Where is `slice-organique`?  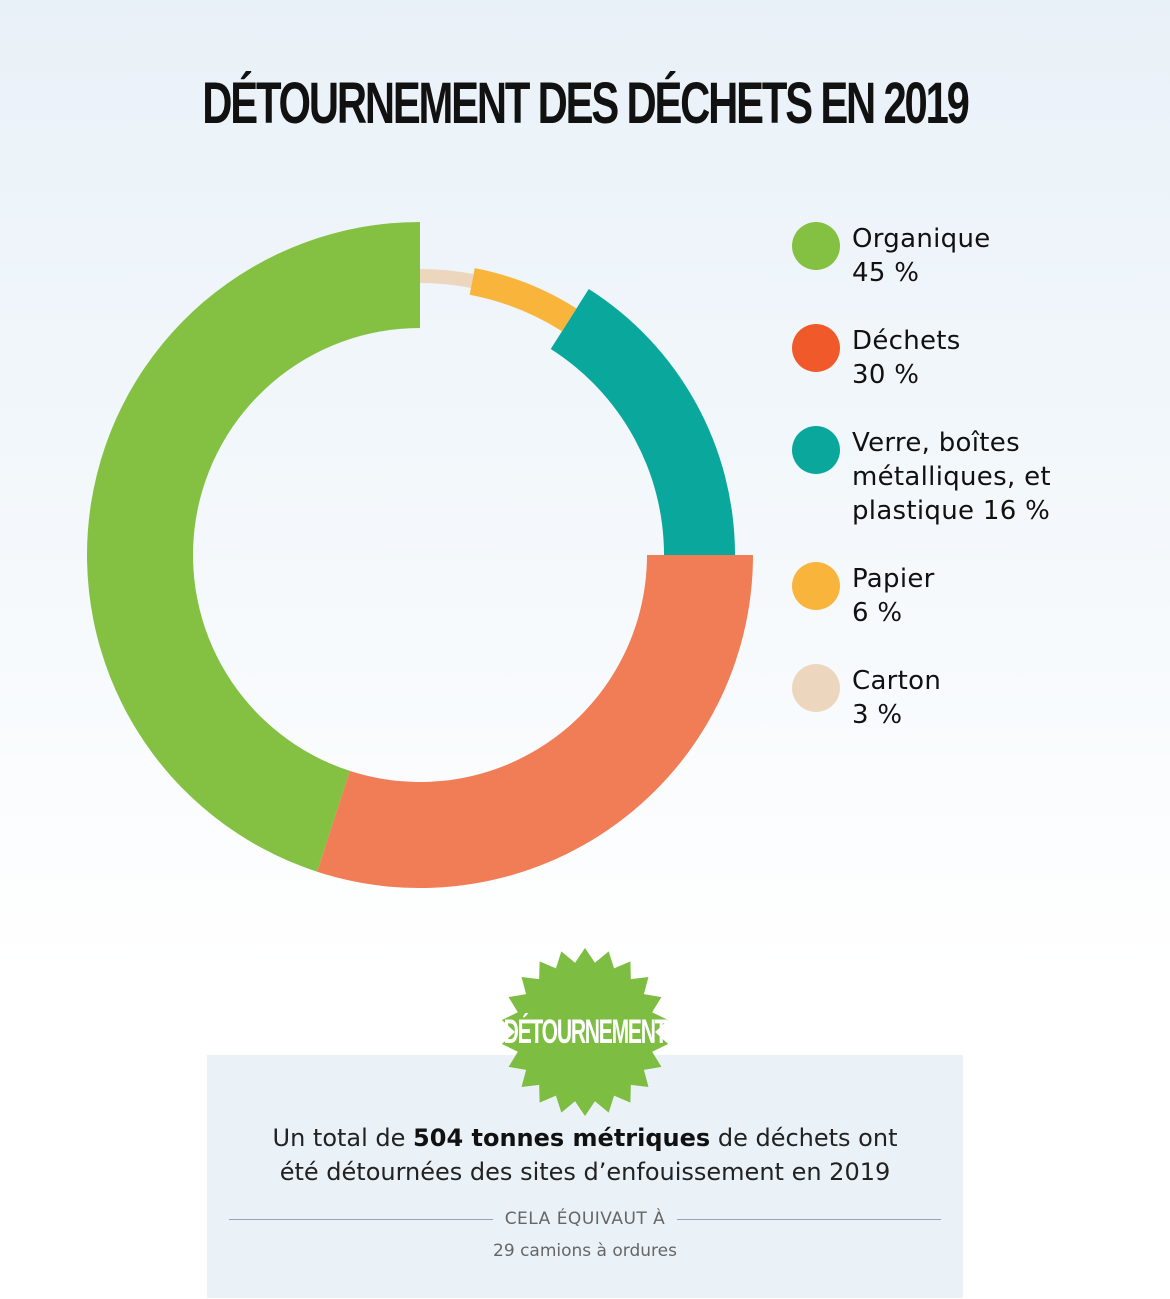
slice-organique is located at coordinates (253, 547).